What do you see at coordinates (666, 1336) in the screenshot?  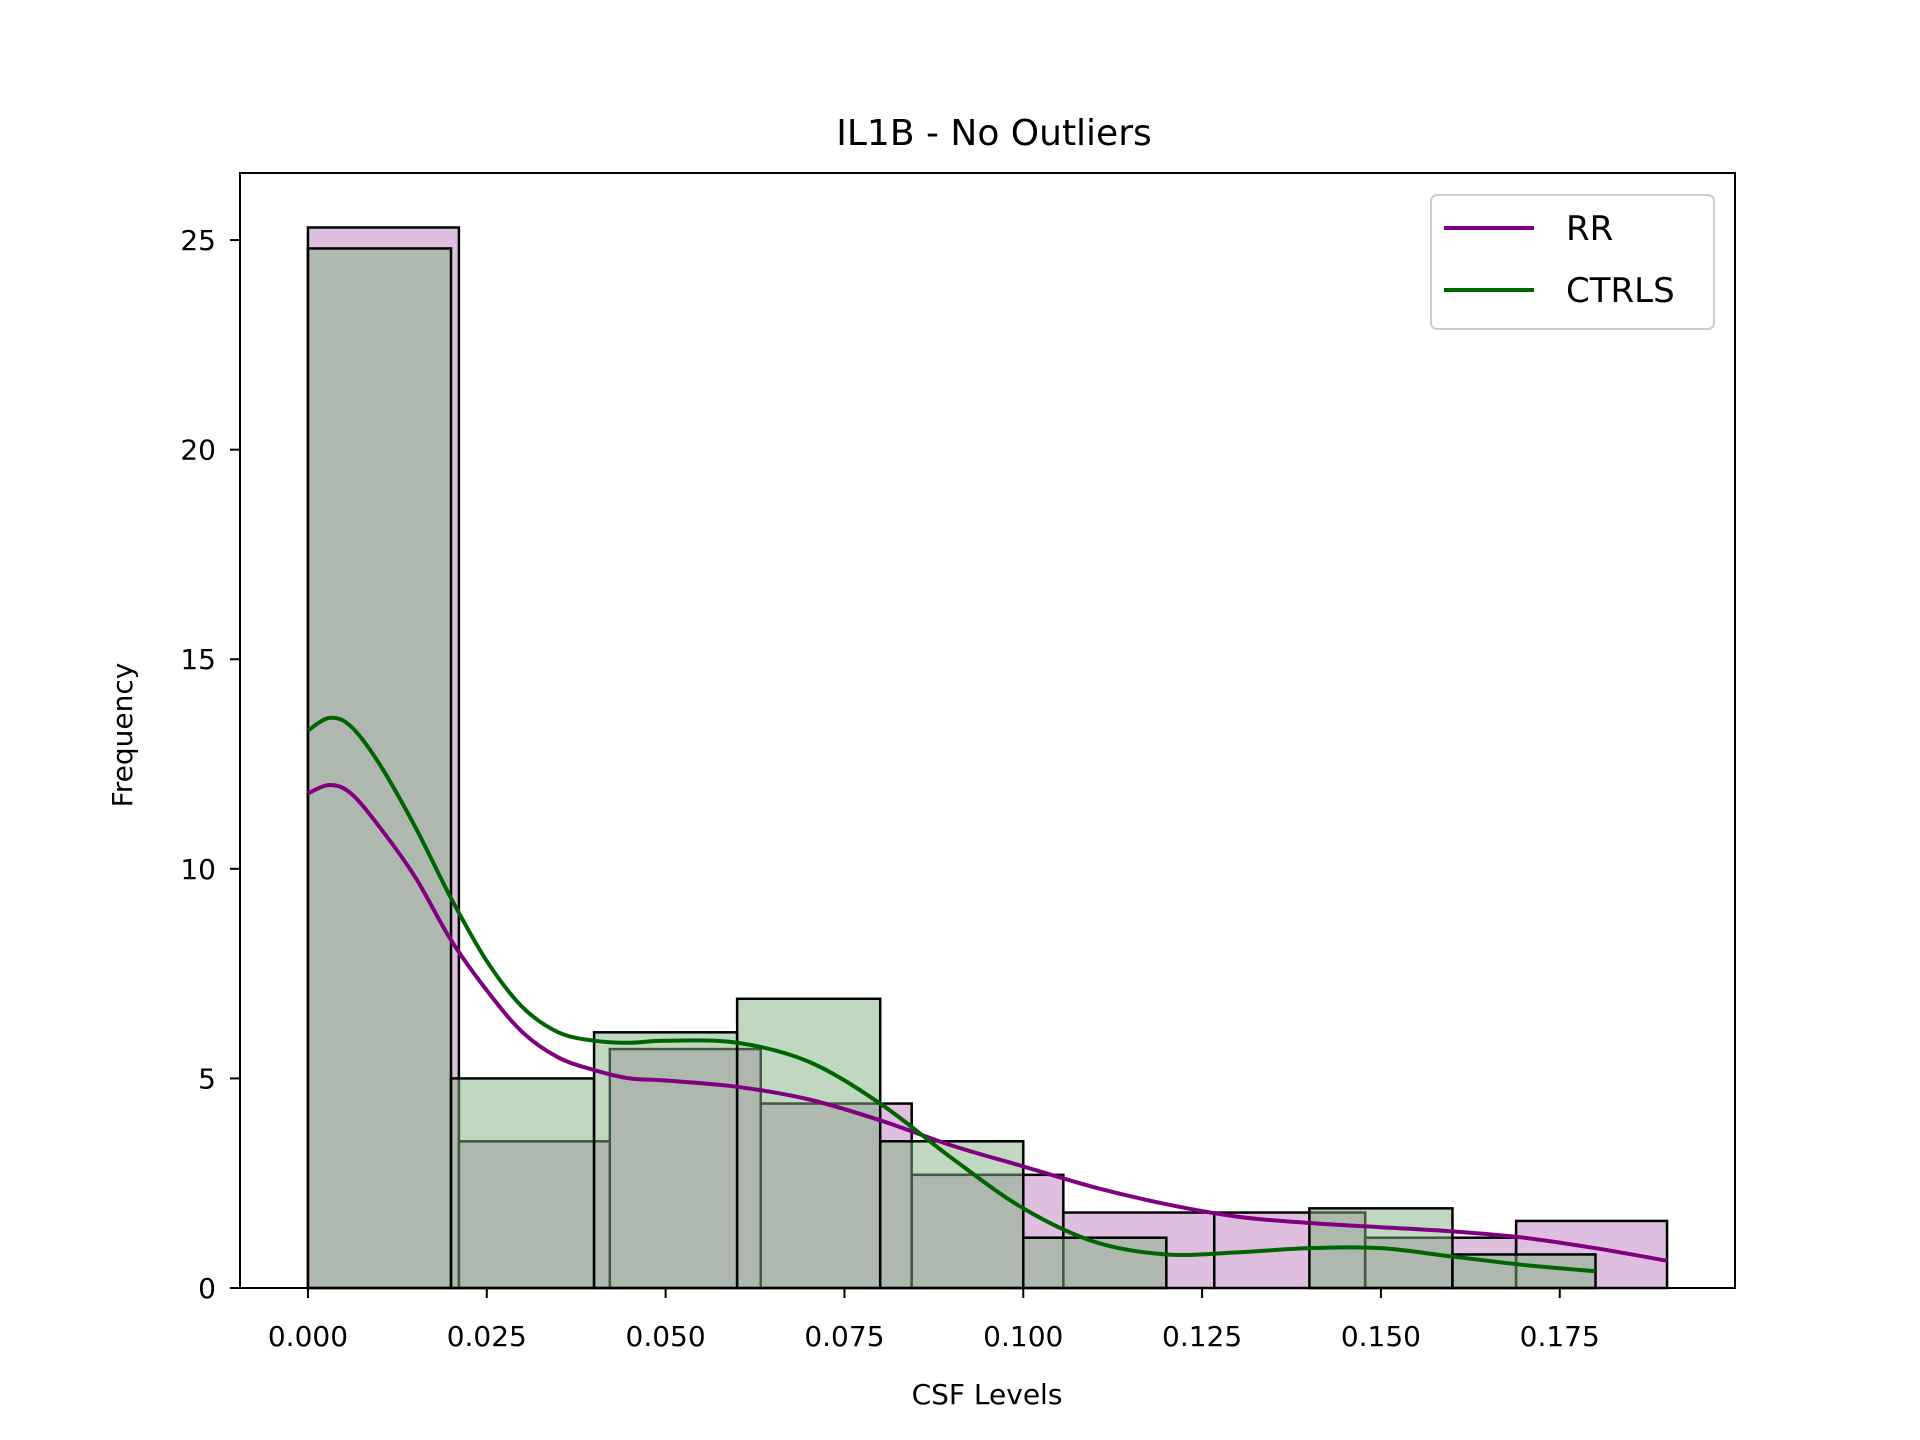 I see `x-tick-label: 0.050` at bounding box center [666, 1336].